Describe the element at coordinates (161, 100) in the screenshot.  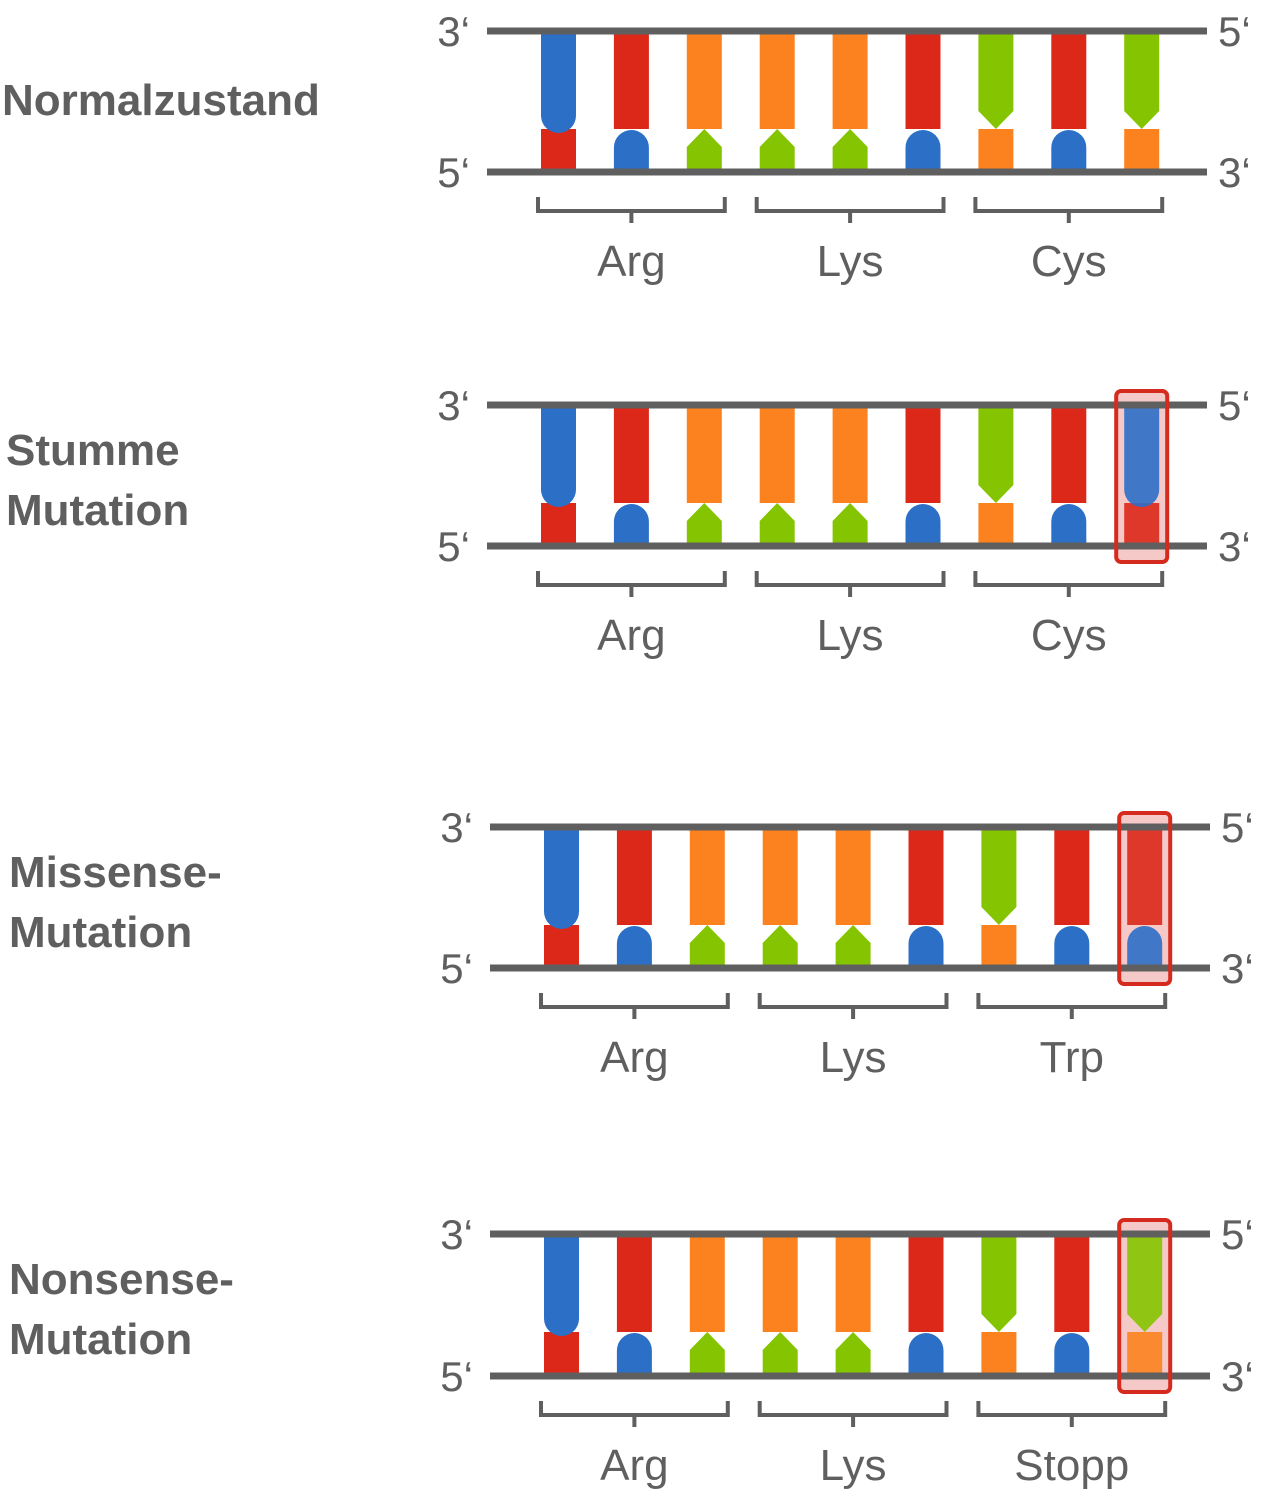
I see `panel-title: Normalzustand` at that location.